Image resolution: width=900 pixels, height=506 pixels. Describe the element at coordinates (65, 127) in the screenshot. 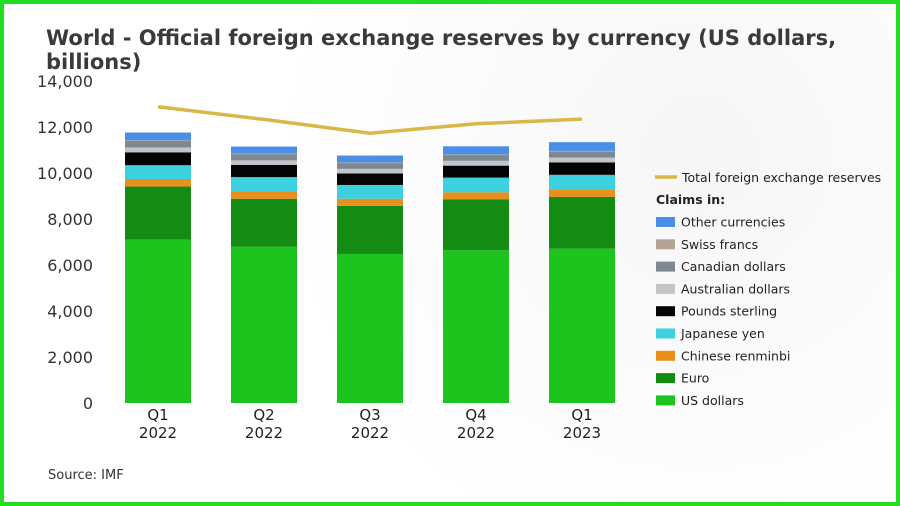

I see `y-tick-label: 12,000` at that location.